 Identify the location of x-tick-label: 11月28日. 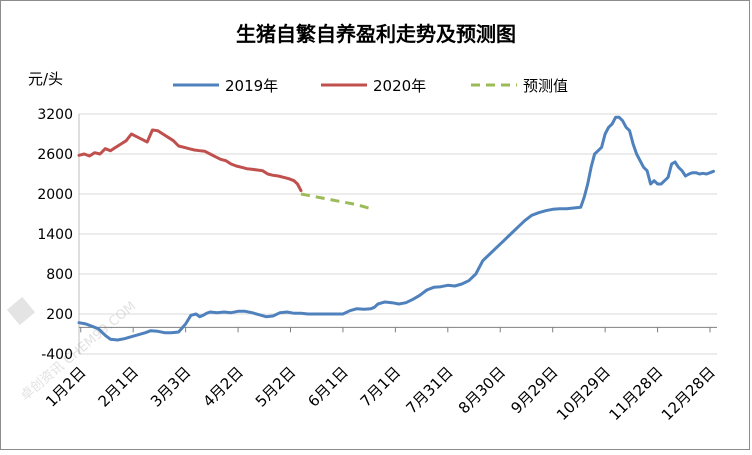
(635, 393).